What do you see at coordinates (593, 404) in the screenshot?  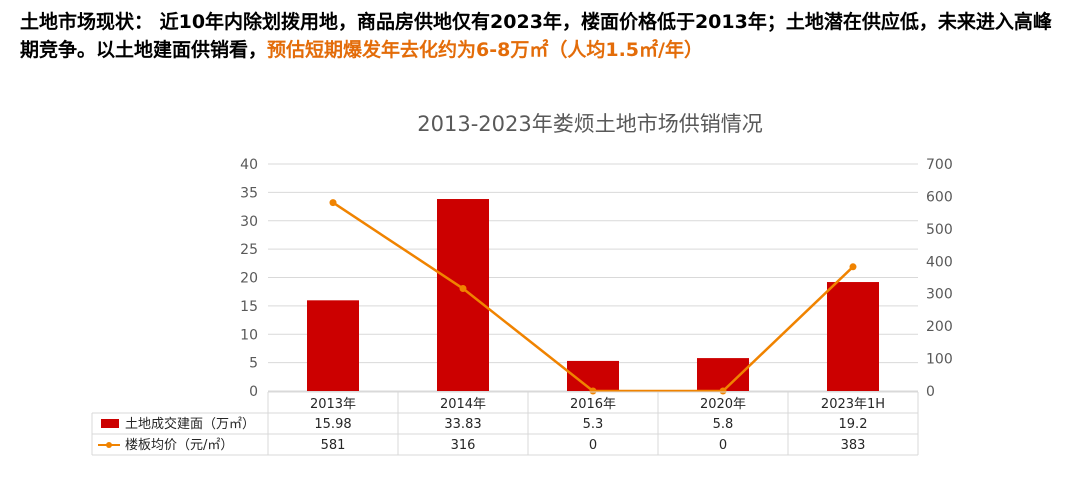 I see `category-label: 2016年` at bounding box center [593, 404].